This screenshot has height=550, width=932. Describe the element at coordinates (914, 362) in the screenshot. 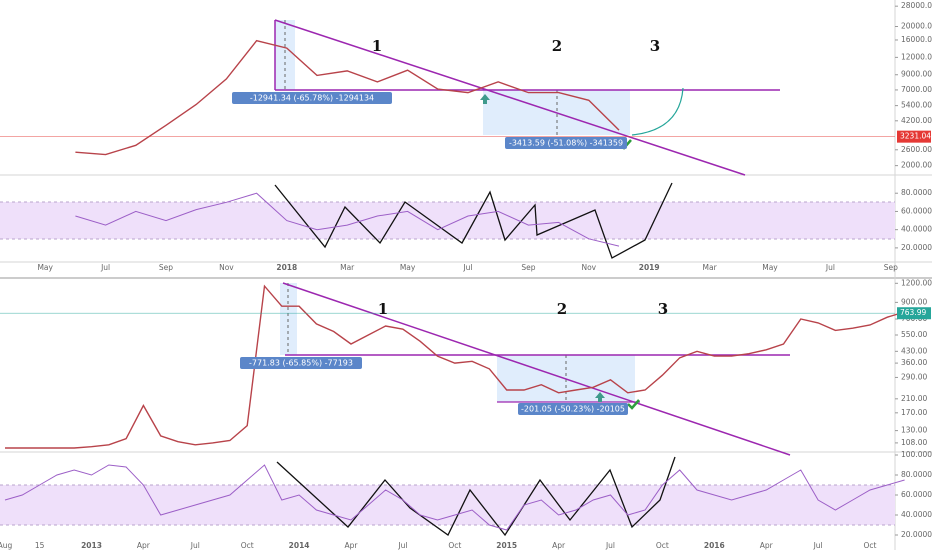

I see `y-tick-label: 360.00` at that location.